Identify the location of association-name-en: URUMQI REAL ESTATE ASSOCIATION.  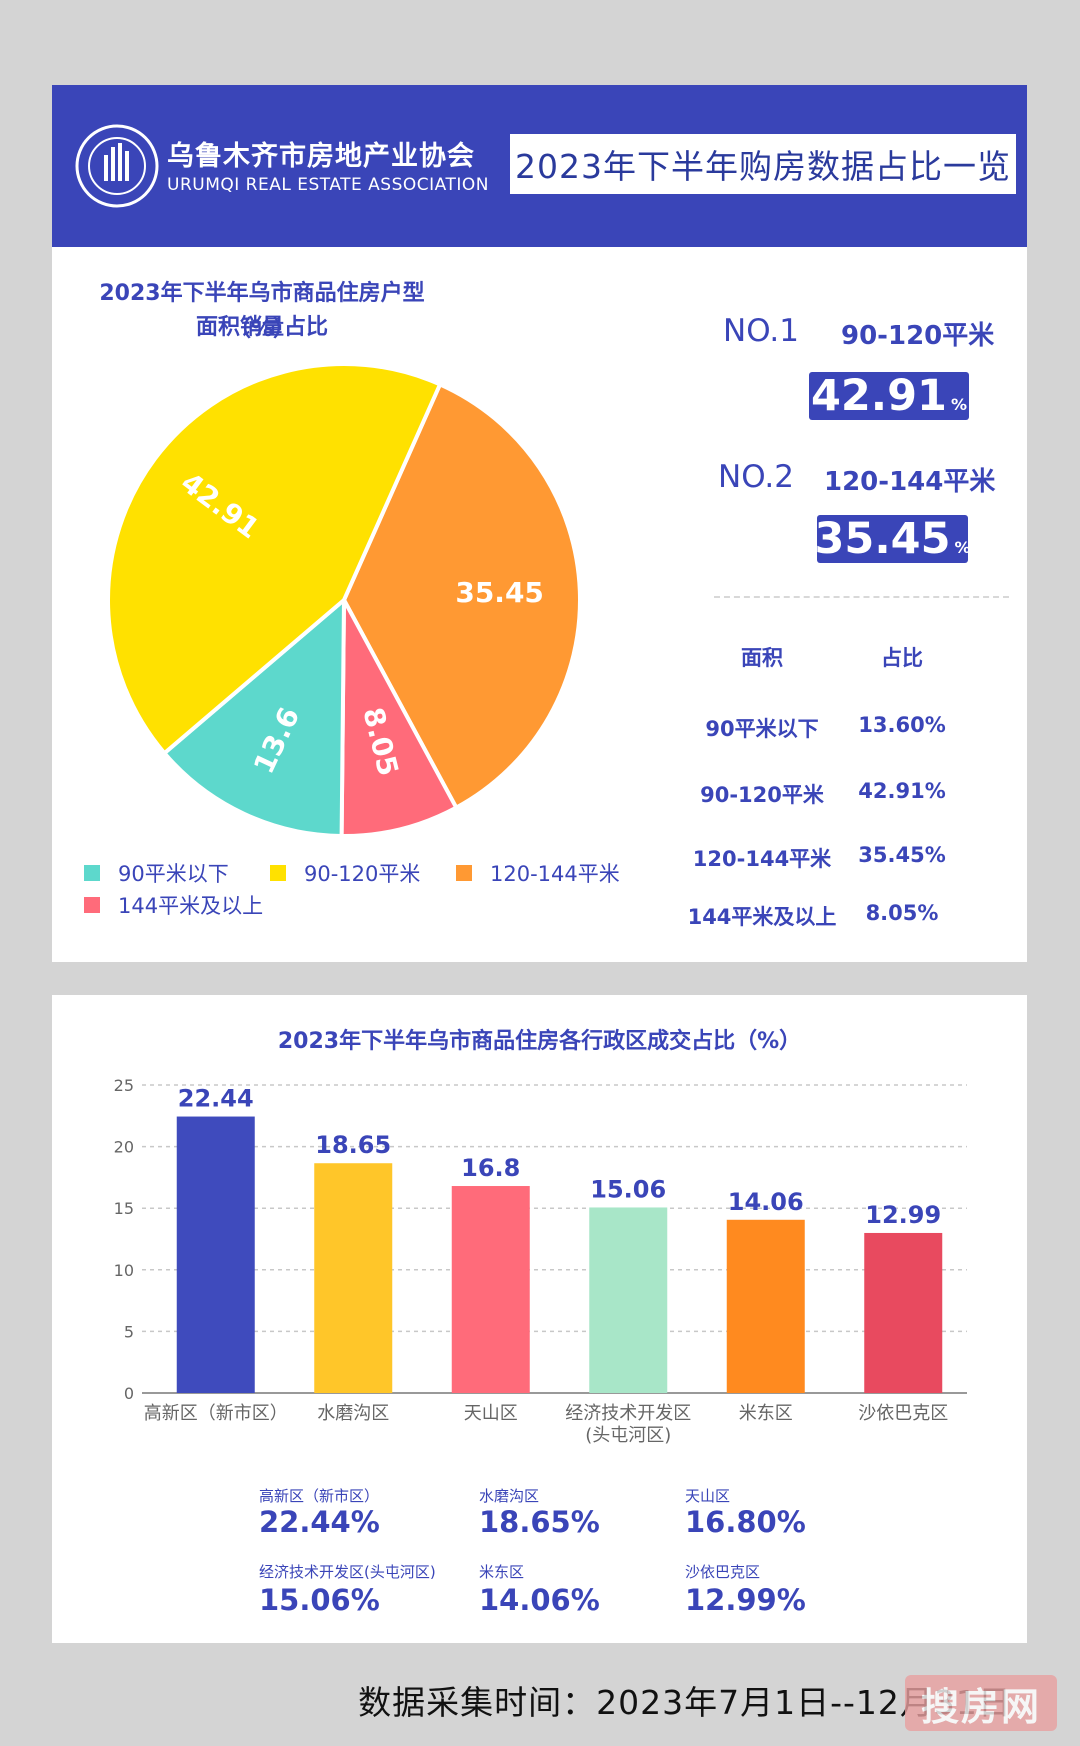
(328, 185).